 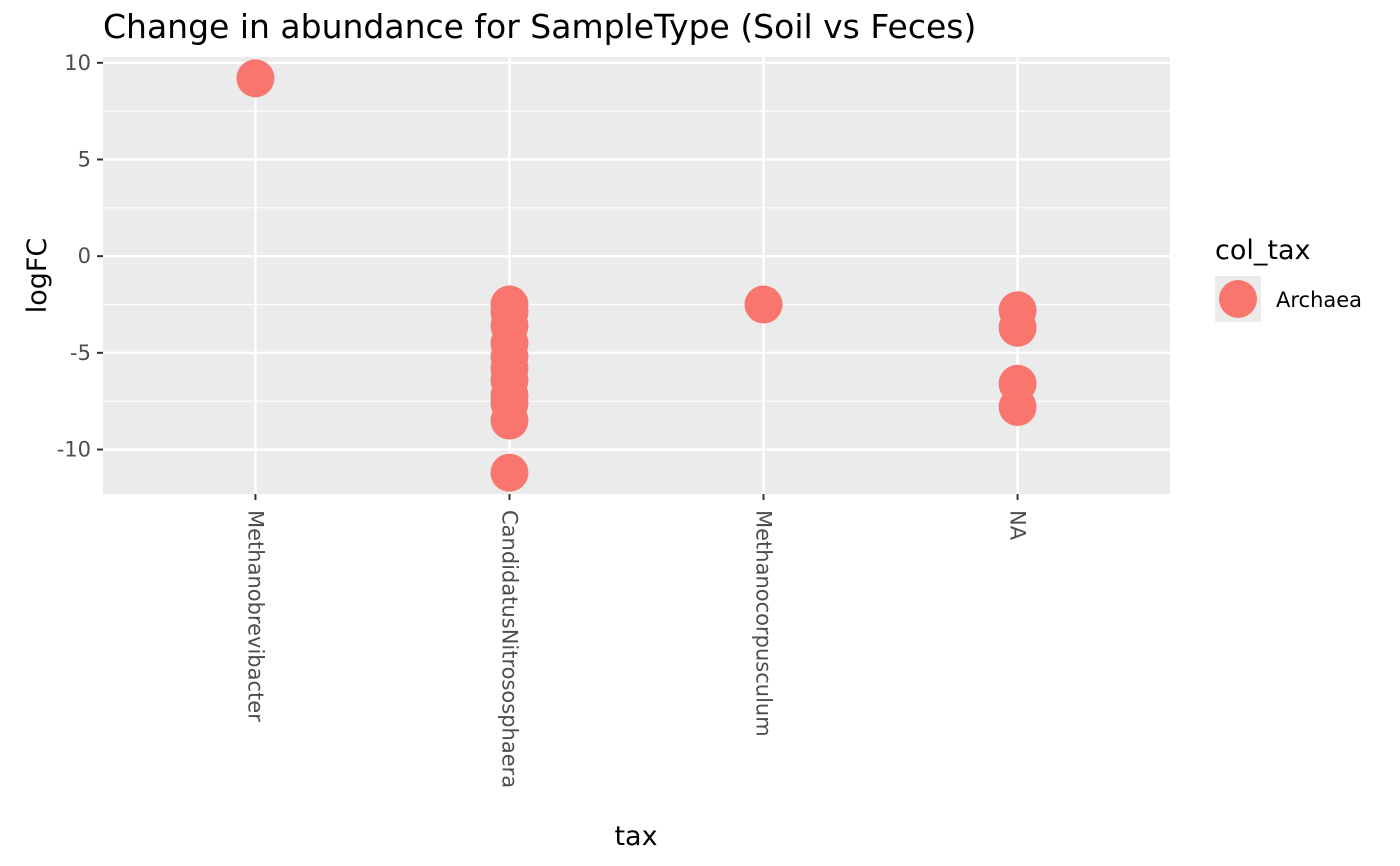 What do you see at coordinates (84, 159) in the screenshot?
I see `y-tick-label: 5` at bounding box center [84, 159].